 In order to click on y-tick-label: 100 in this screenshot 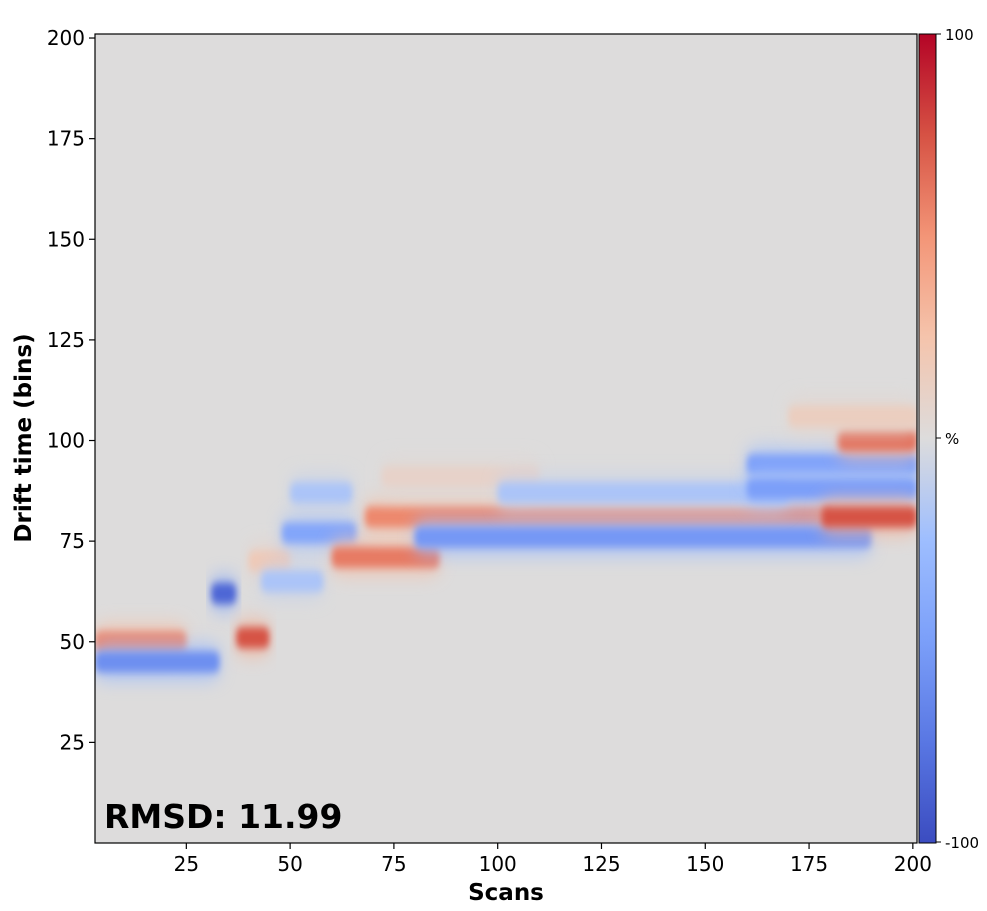, I will do `click(66, 441)`.